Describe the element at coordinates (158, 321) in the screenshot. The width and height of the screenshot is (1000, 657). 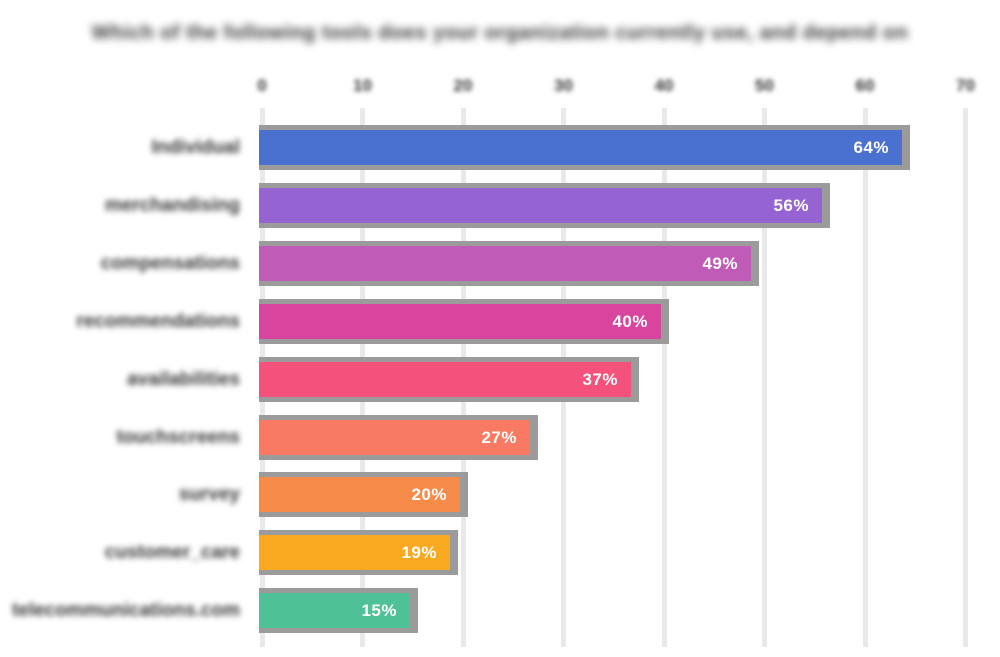
I see `category-label: recommendations` at that location.